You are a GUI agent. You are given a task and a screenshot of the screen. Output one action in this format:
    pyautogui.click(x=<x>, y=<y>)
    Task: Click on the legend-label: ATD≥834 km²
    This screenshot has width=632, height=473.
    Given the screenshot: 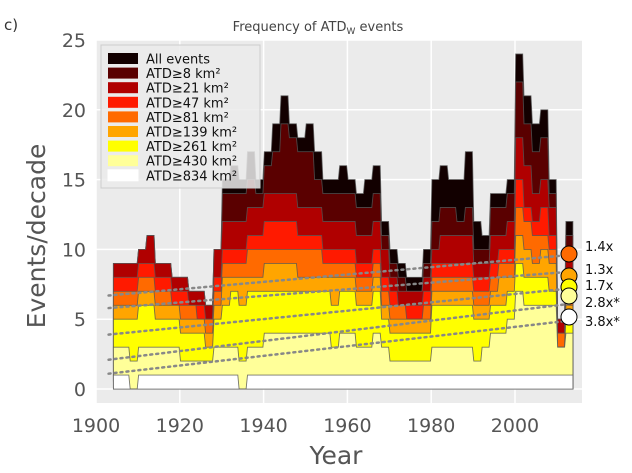 What is the action you would take?
    pyautogui.click(x=191, y=176)
    